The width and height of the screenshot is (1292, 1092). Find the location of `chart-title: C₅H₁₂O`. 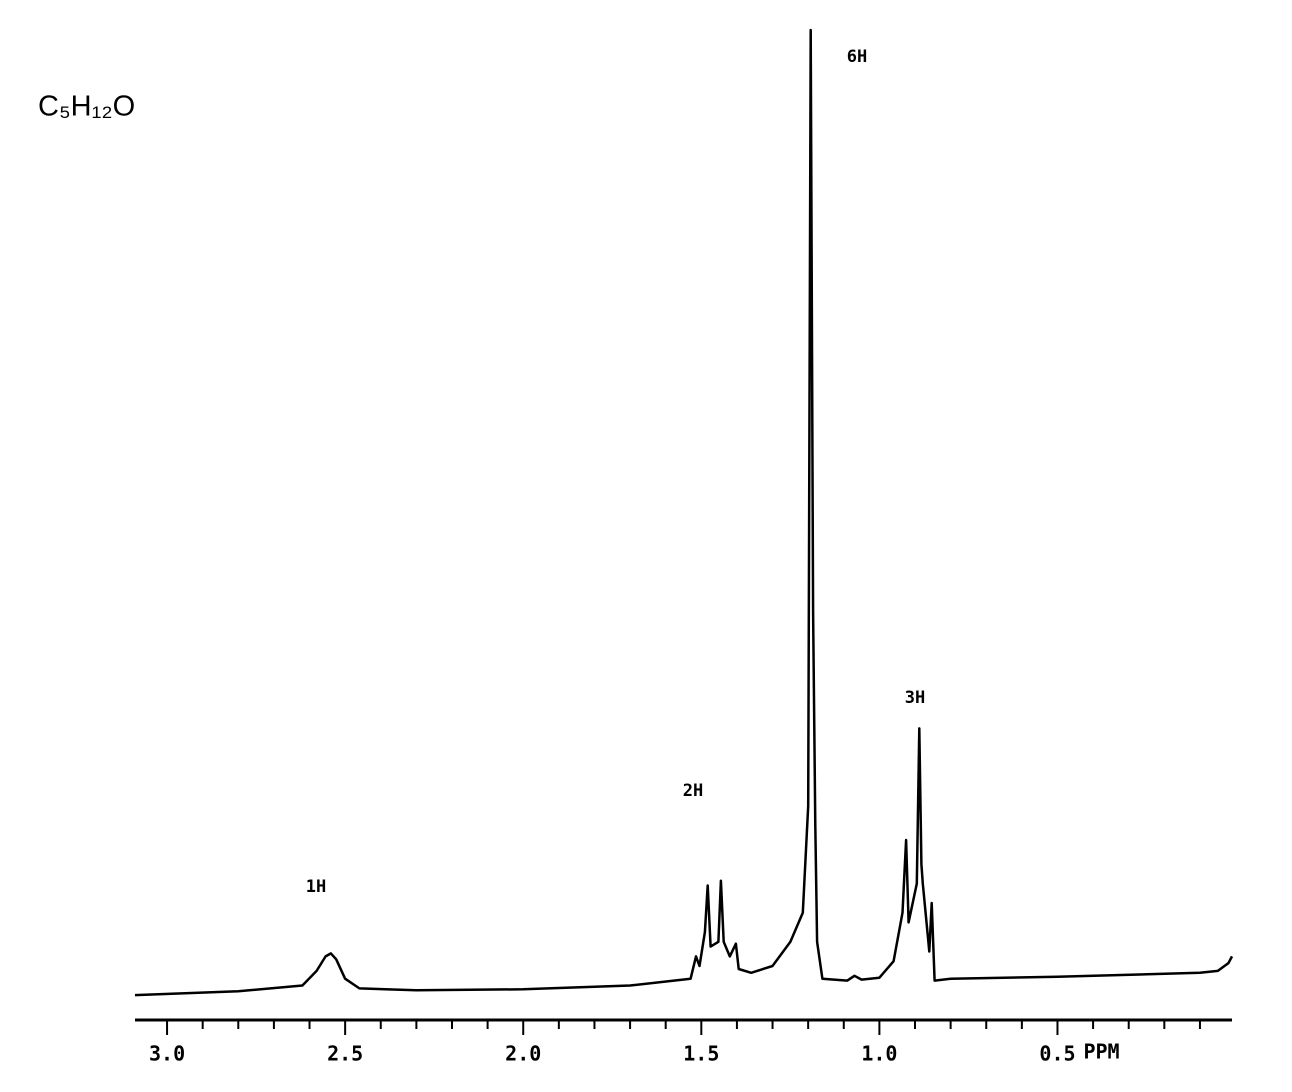

chart-title: C₅H₁₂O is located at coordinates (86, 107).